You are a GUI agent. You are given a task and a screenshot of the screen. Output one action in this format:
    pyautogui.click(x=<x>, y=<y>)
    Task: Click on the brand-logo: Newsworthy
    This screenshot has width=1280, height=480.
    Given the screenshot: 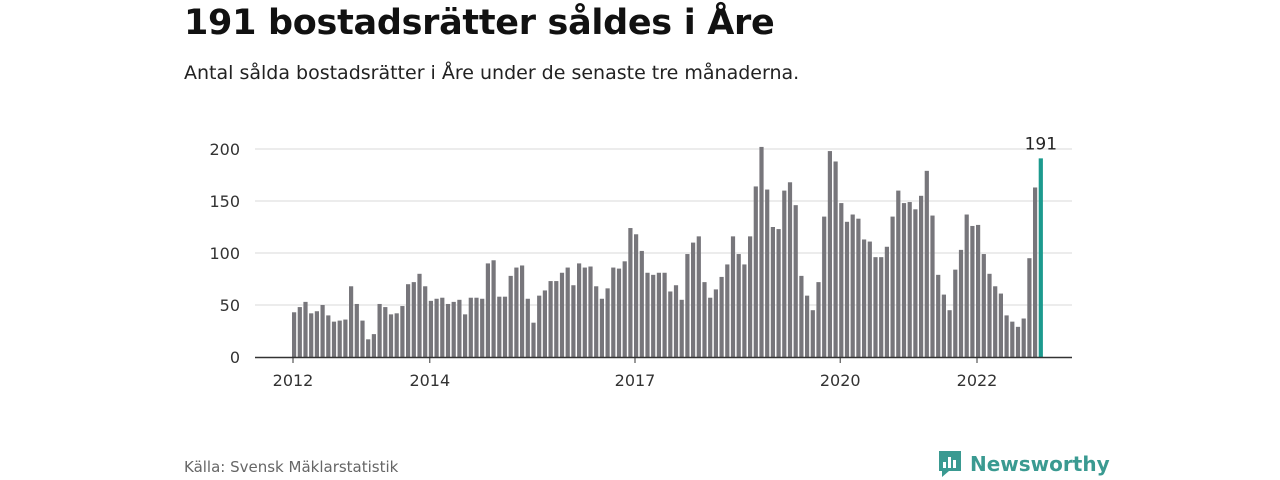 What is the action you would take?
    pyautogui.click(x=1023, y=464)
    